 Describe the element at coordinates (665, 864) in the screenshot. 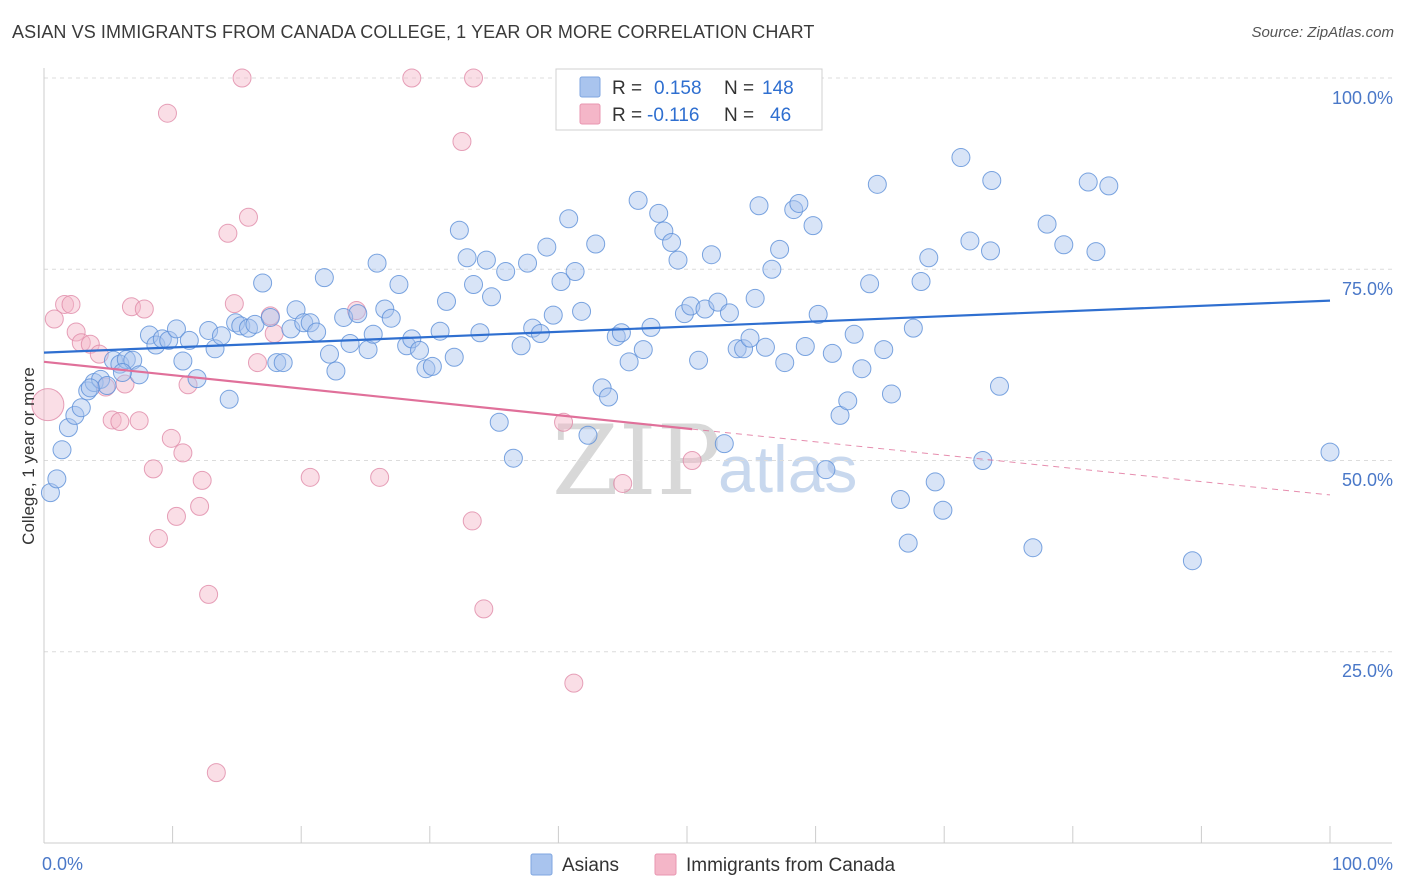

I see `bottom-legend-swatch-immigrants` at that location.